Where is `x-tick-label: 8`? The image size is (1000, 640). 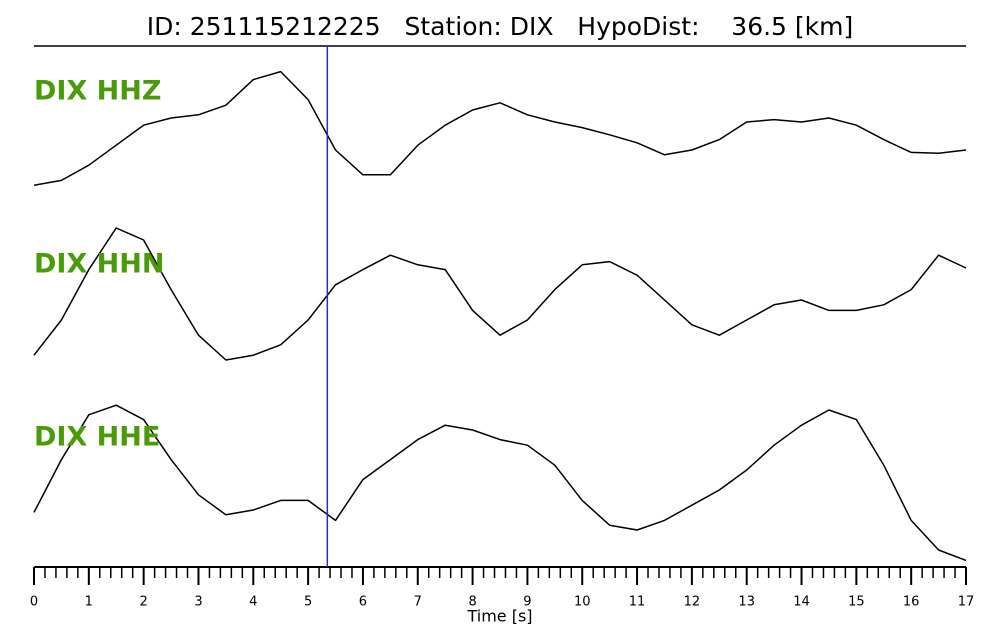 x-tick-label: 8 is located at coordinates (472, 602).